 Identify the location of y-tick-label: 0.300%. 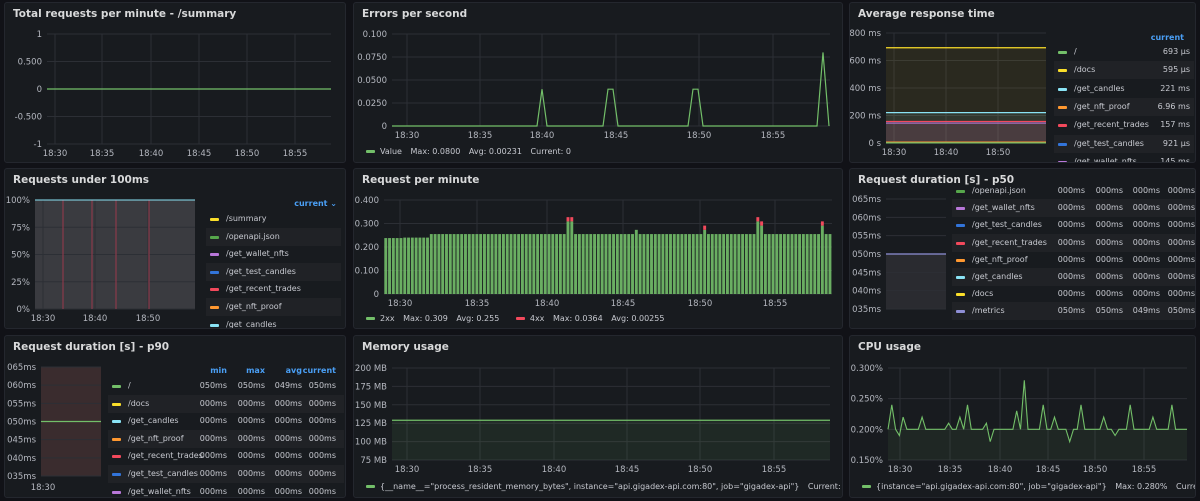
(867, 369).